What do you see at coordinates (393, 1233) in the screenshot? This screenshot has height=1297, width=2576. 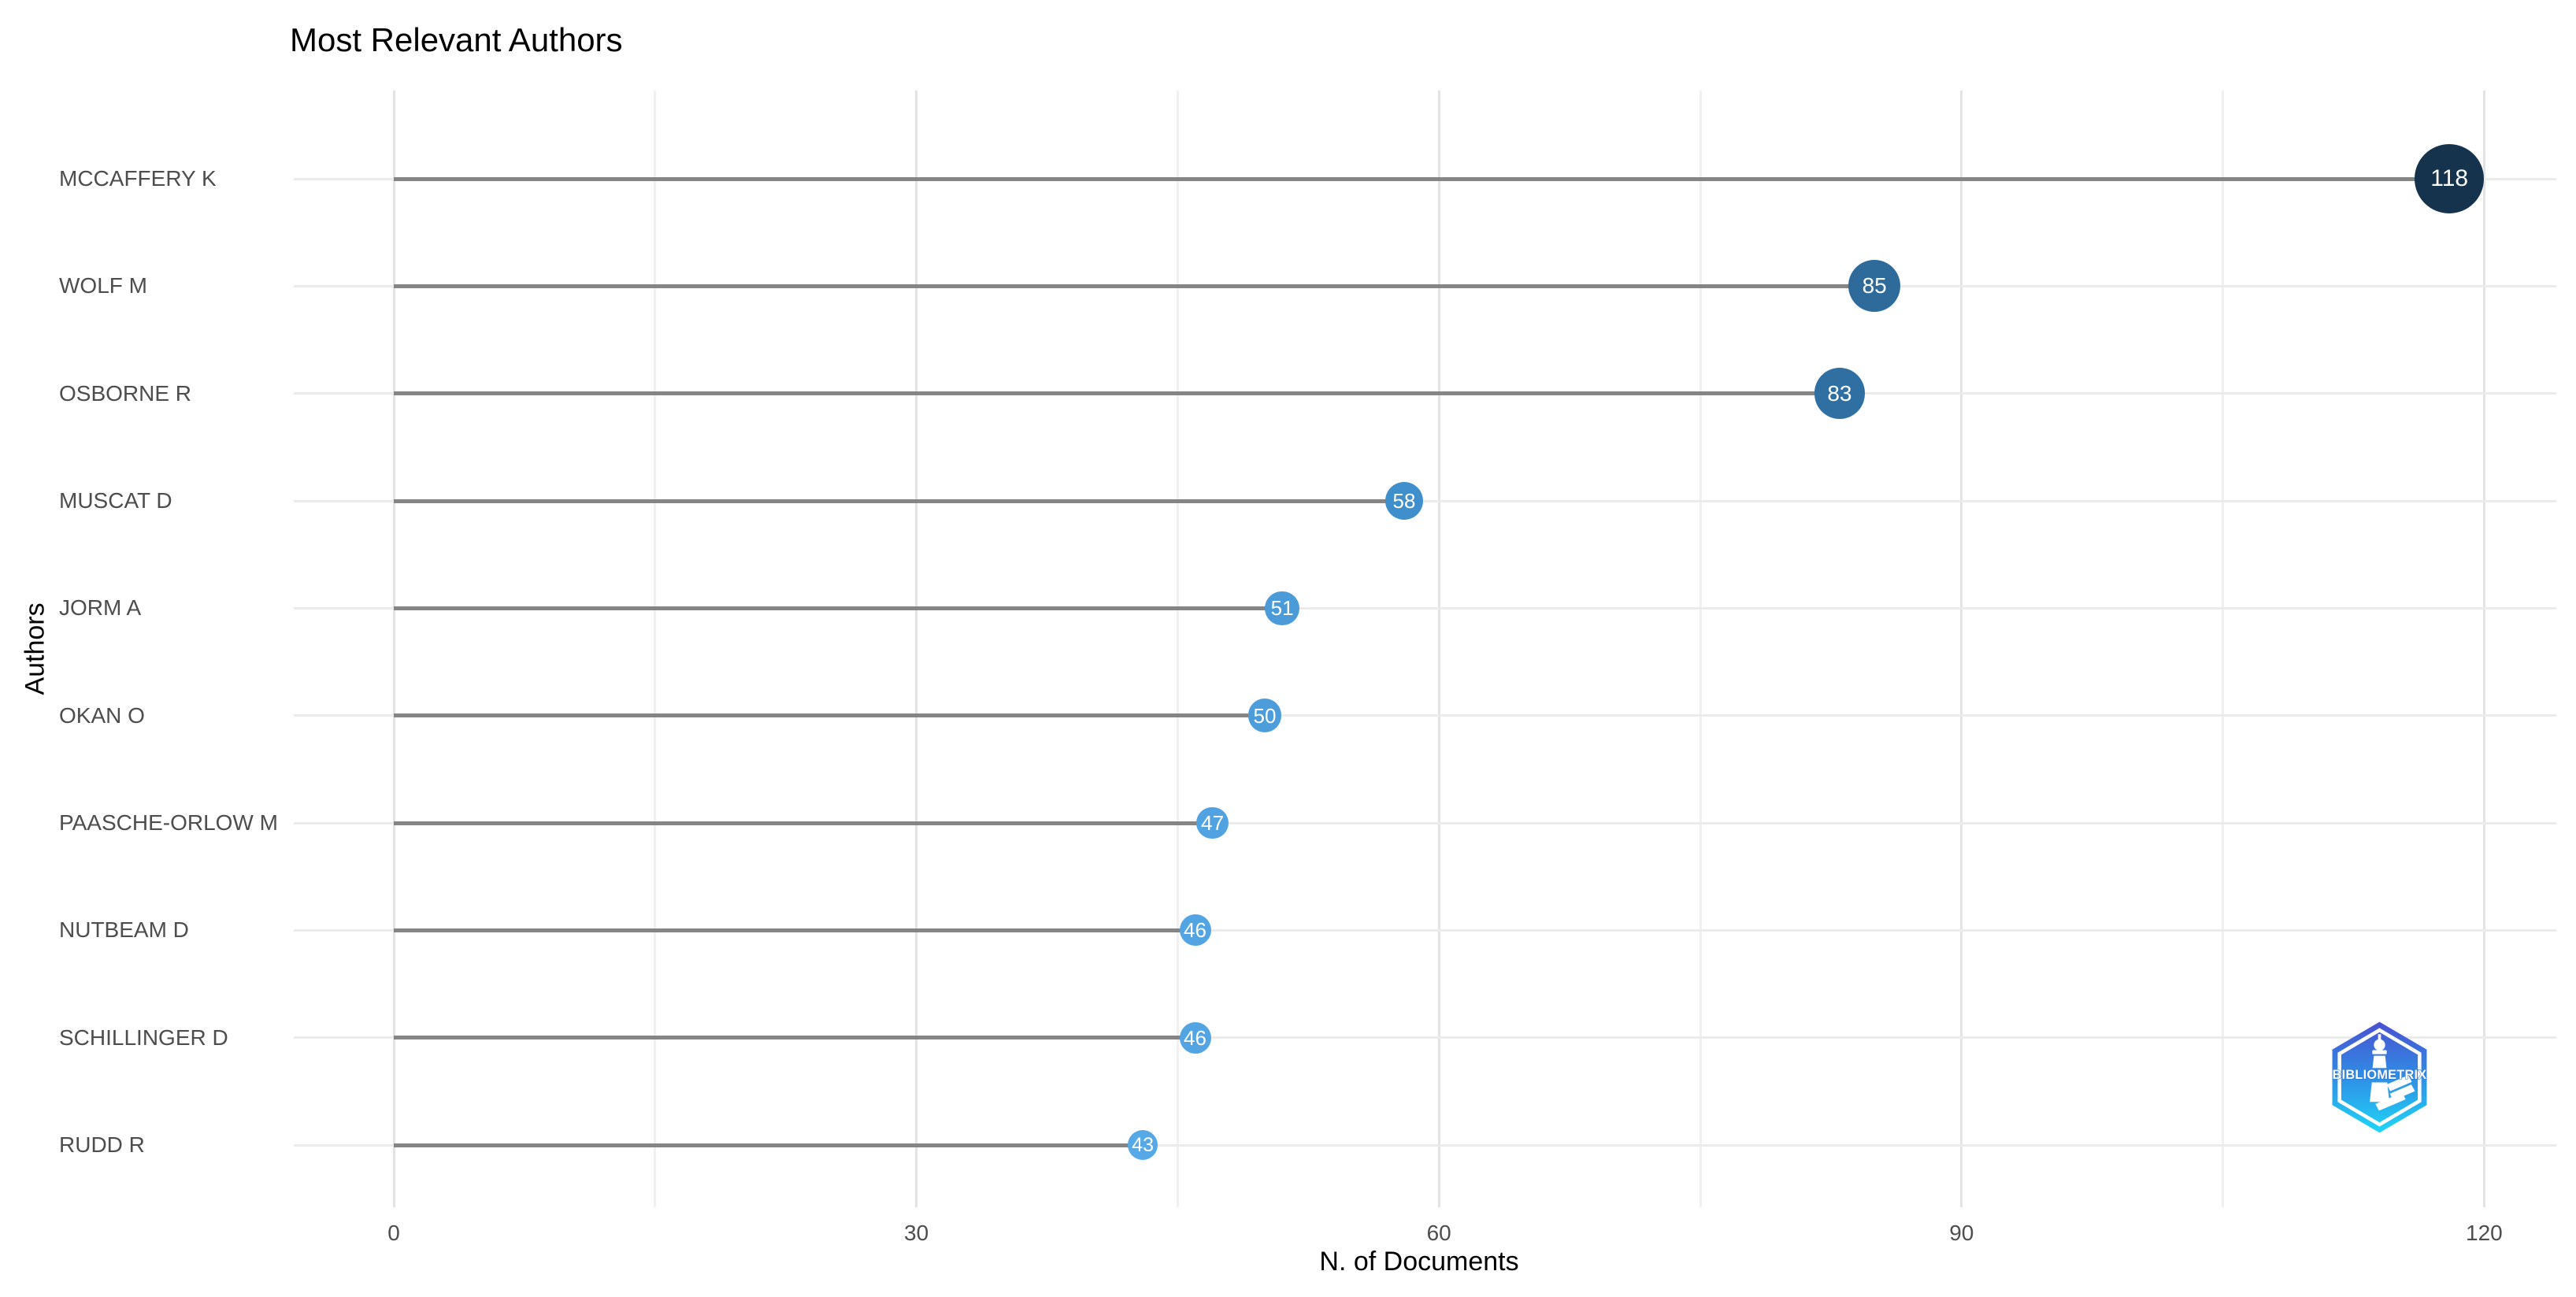 I see `x-axis-tick-label: 0` at bounding box center [393, 1233].